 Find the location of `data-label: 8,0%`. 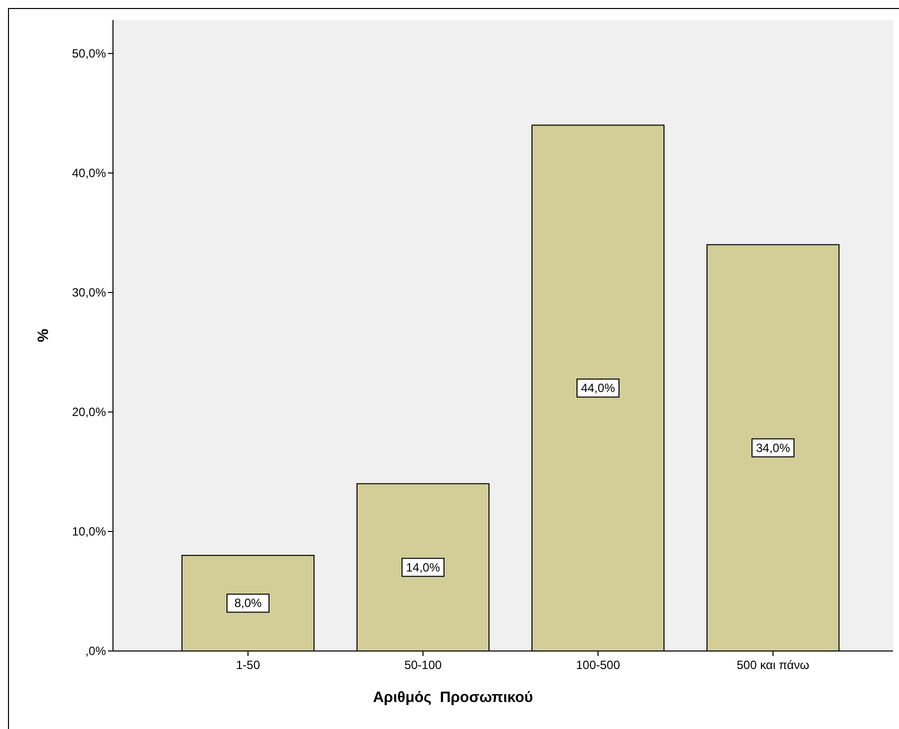

data-label: 8,0% is located at coordinates (248, 603).